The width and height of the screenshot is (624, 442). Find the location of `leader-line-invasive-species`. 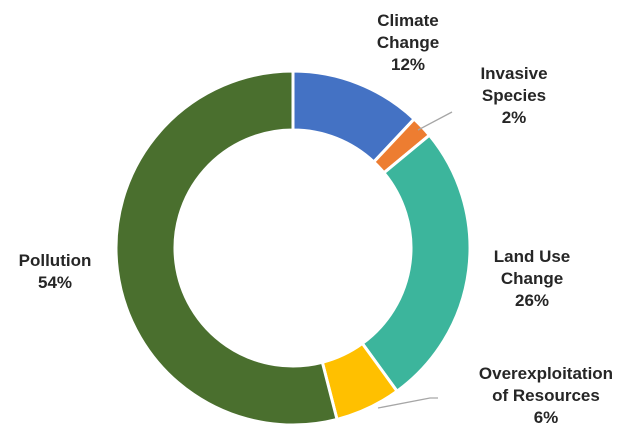

leader-line-invasive-species is located at coordinates (435, 121).